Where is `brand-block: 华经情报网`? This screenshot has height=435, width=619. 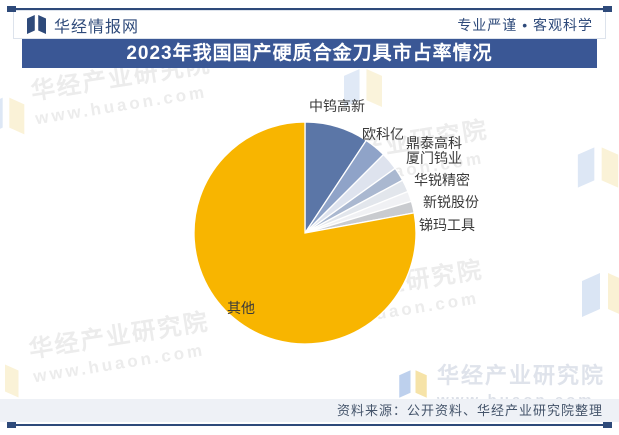 brand-block: 华经情报网 is located at coordinates (82, 25).